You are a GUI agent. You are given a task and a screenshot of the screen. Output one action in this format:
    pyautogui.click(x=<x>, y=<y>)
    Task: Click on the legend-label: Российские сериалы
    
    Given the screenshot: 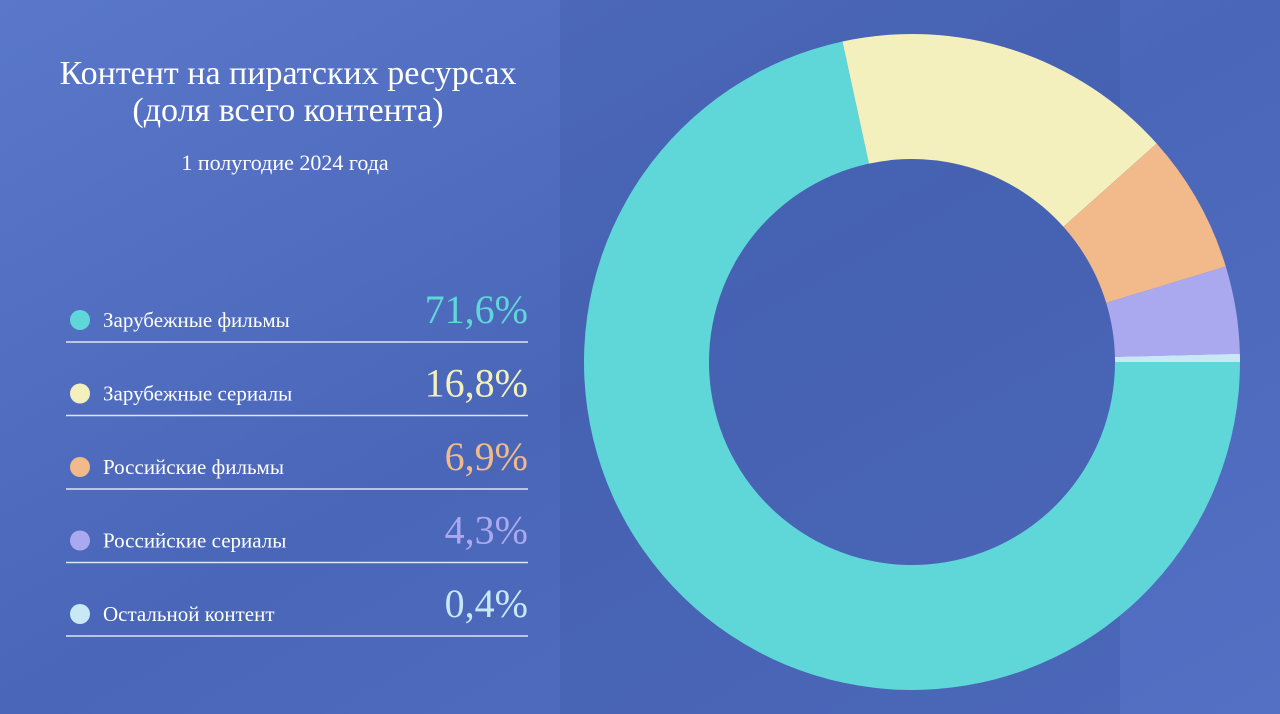 What is the action you would take?
    pyautogui.click(x=194, y=540)
    